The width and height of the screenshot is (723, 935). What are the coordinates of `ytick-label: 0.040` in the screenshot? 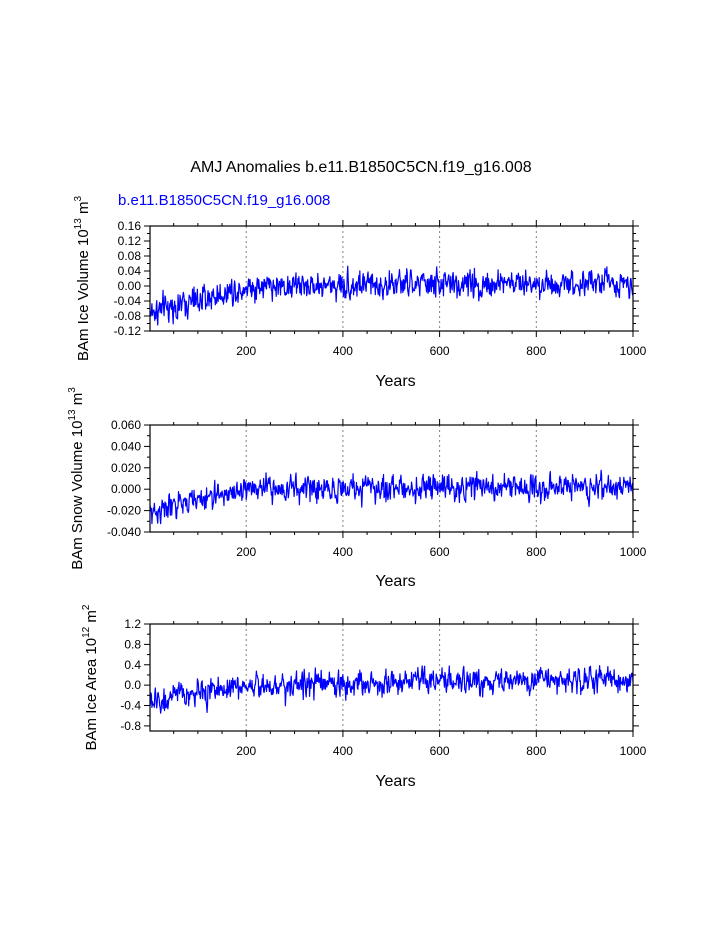 It's located at (126, 446).